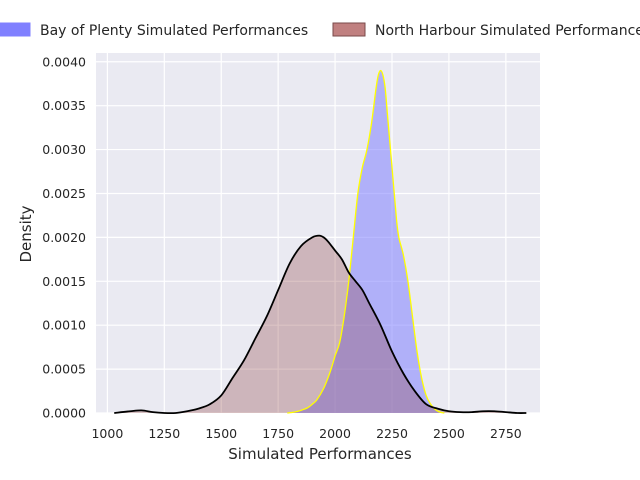 This screenshot has width=640, height=480. What do you see at coordinates (335, 433) in the screenshot?
I see `x-tick-label-4: 2000` at bounding box center [335, 433].